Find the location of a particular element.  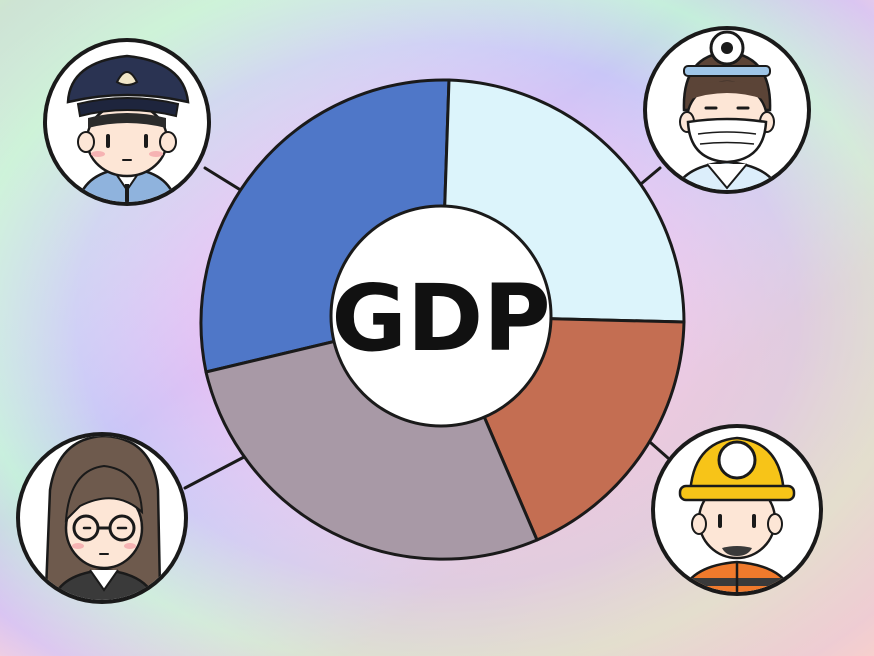

office-worker-icon is located at coordinates (102, 518).